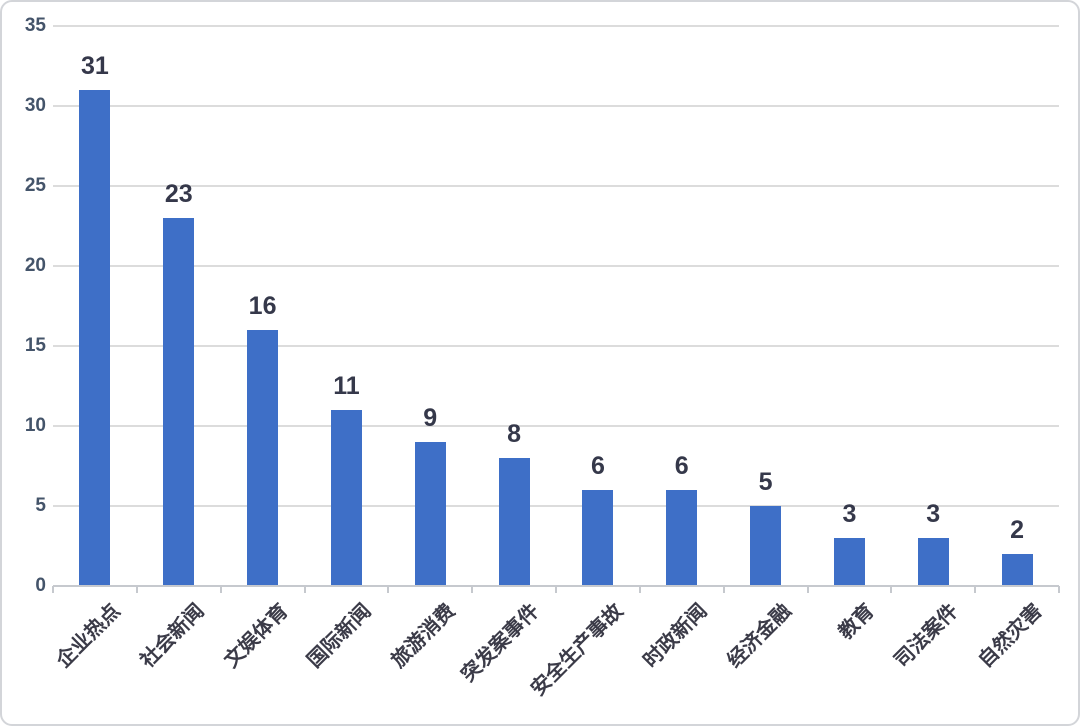 The width and height of the screenshot is (1080, 726). Describe the element at coordinates (423, 636) in the screenshot. I see `x-category-label-旅游消费: 旅游消费` at that location.